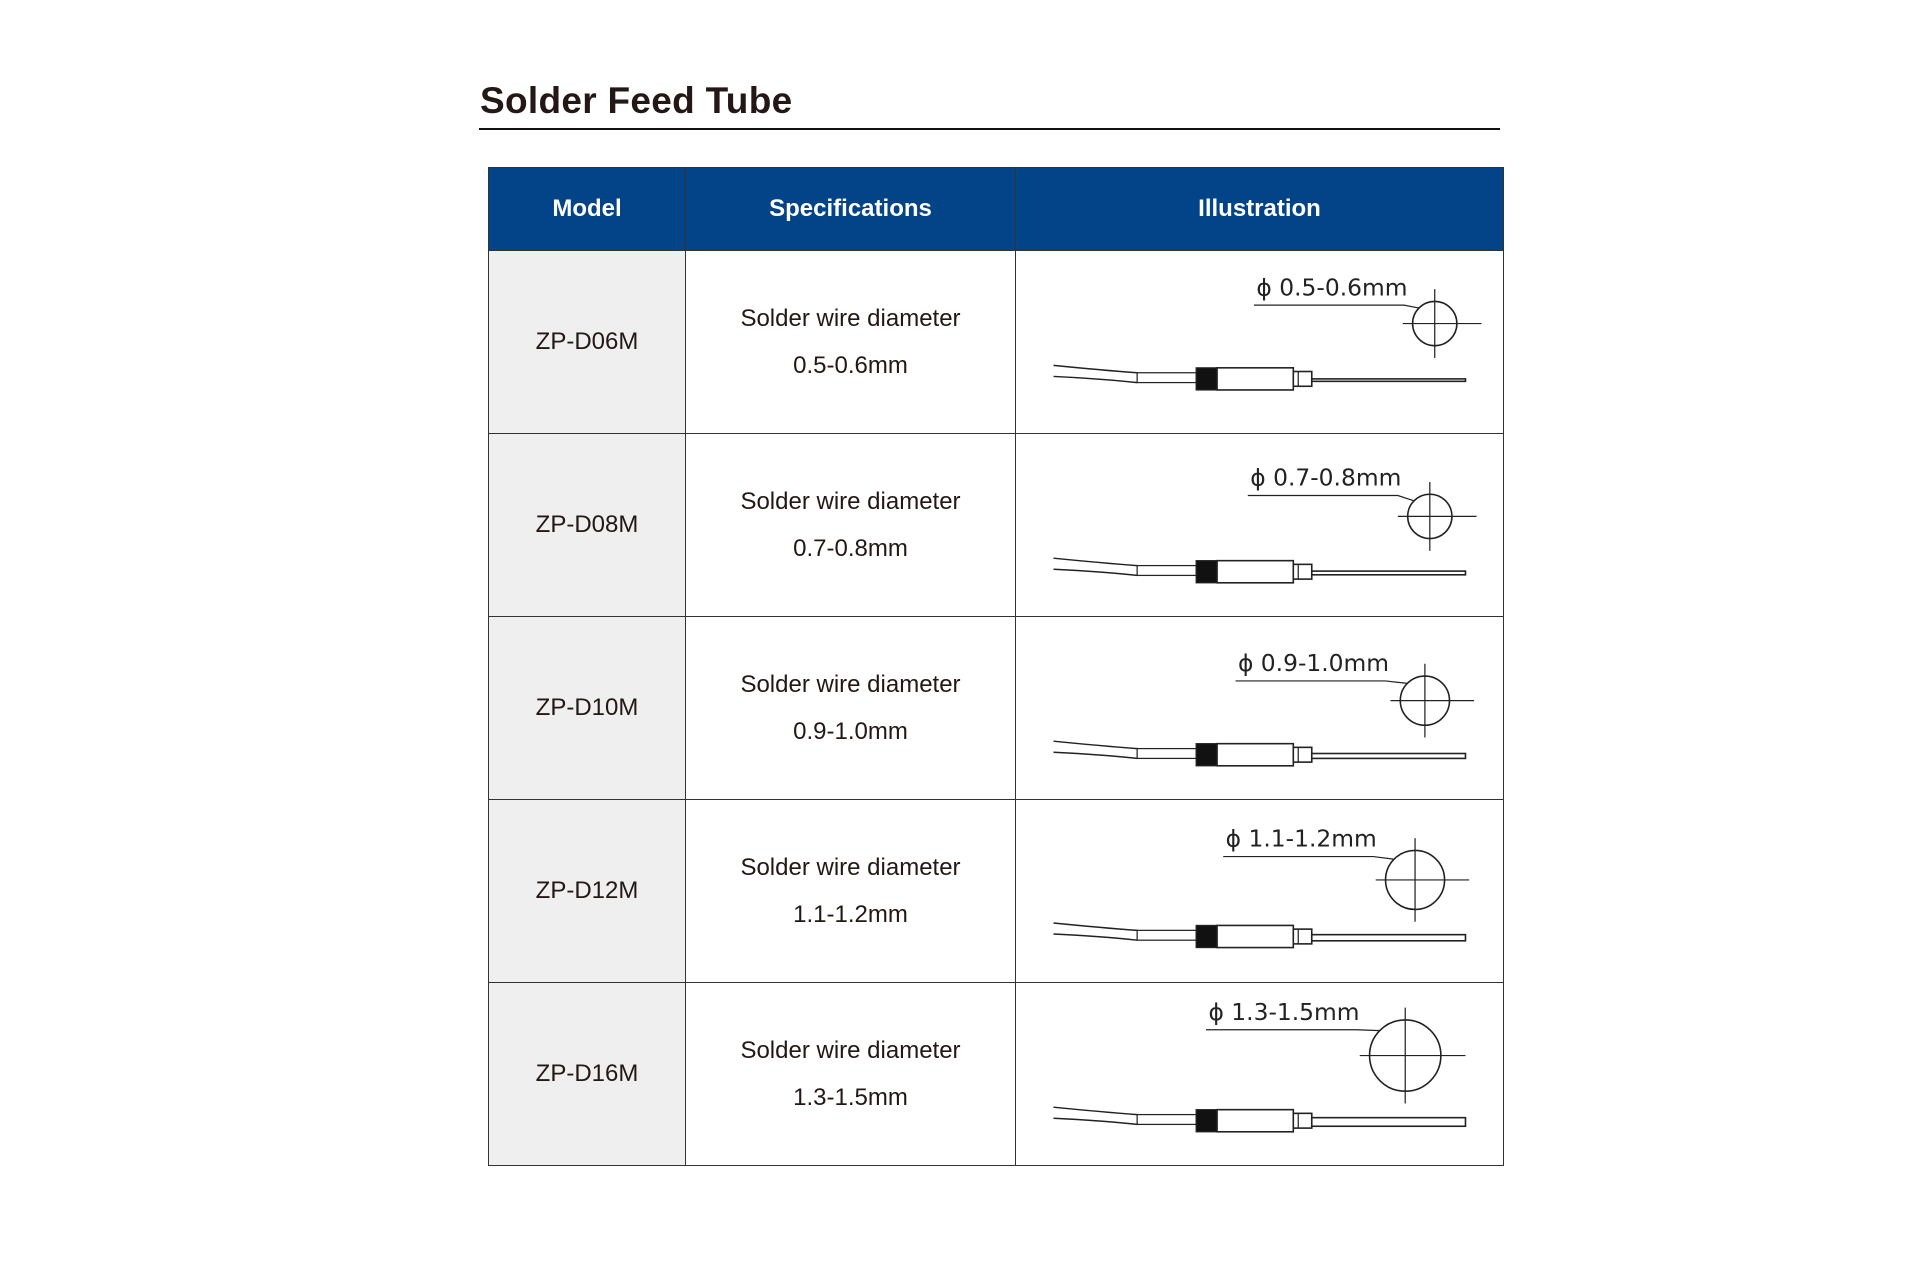  What do you see at coordinates (850, 708) in the screenshot?
I see `spec-cell: Solder wire diameter 0.9-1.0mm` at bounding box center [850, 708].